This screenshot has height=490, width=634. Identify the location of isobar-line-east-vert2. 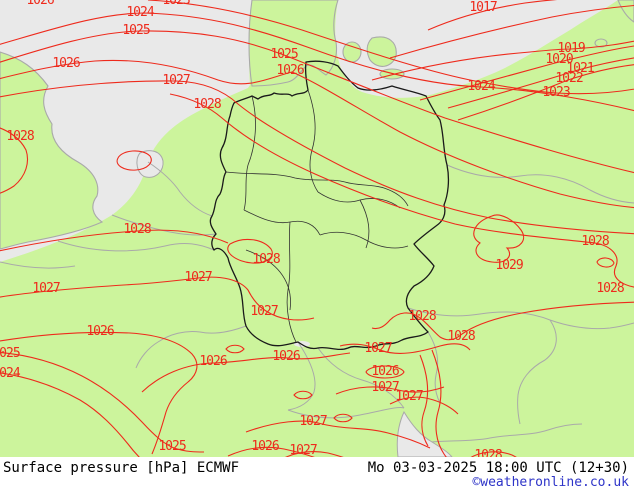
(424, 400).